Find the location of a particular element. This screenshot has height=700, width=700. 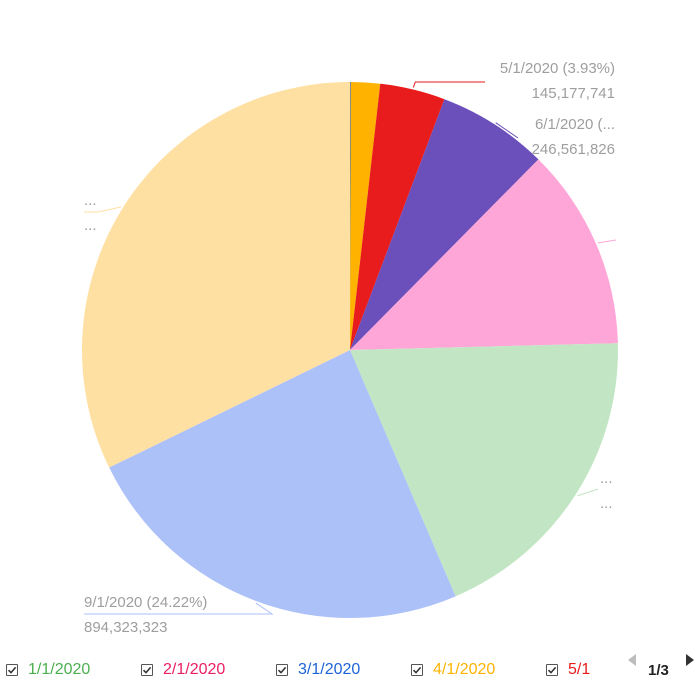

label-5-1-2020-name: 5/1/2020 (3.93%) is located at coordinates (557, 68).